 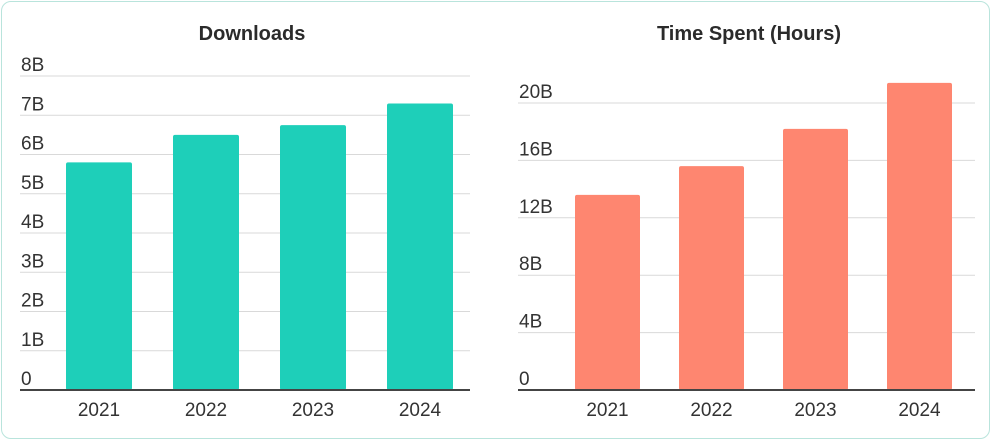 What do you see at coordinates (607, 292) in the screenshot?
I see `time-spent-bar-2021` at bounding box center [607, 292].